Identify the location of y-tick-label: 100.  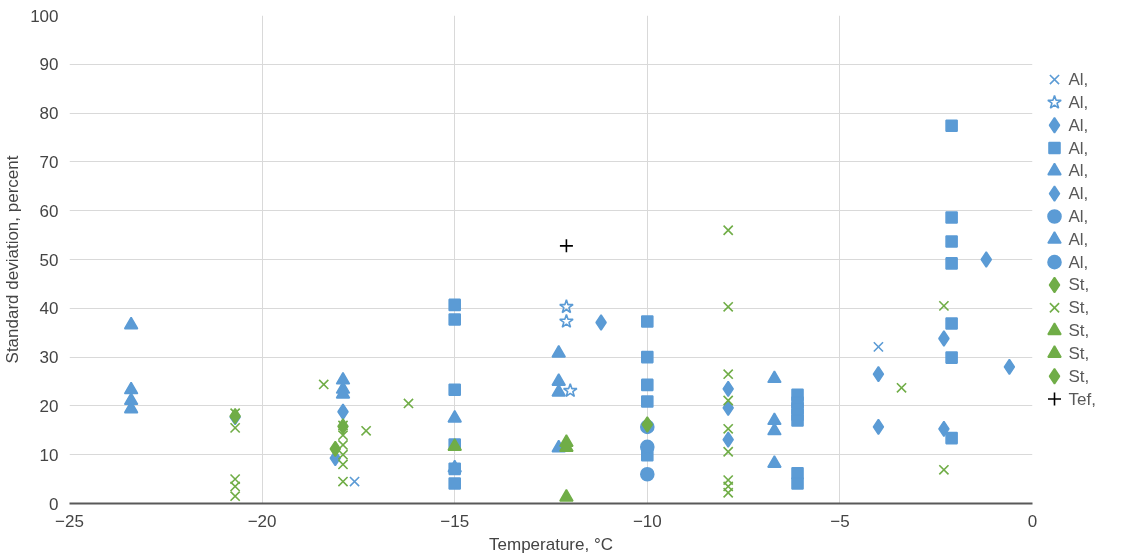
(44, 16).